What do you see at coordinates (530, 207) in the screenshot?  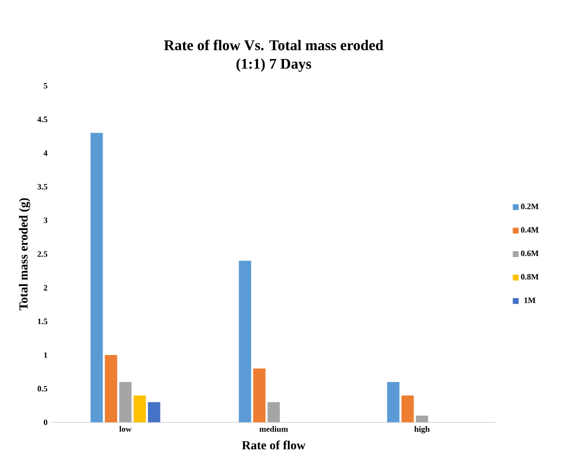 I see `legend-label: 0.2M` at bounding box center [530, 207].